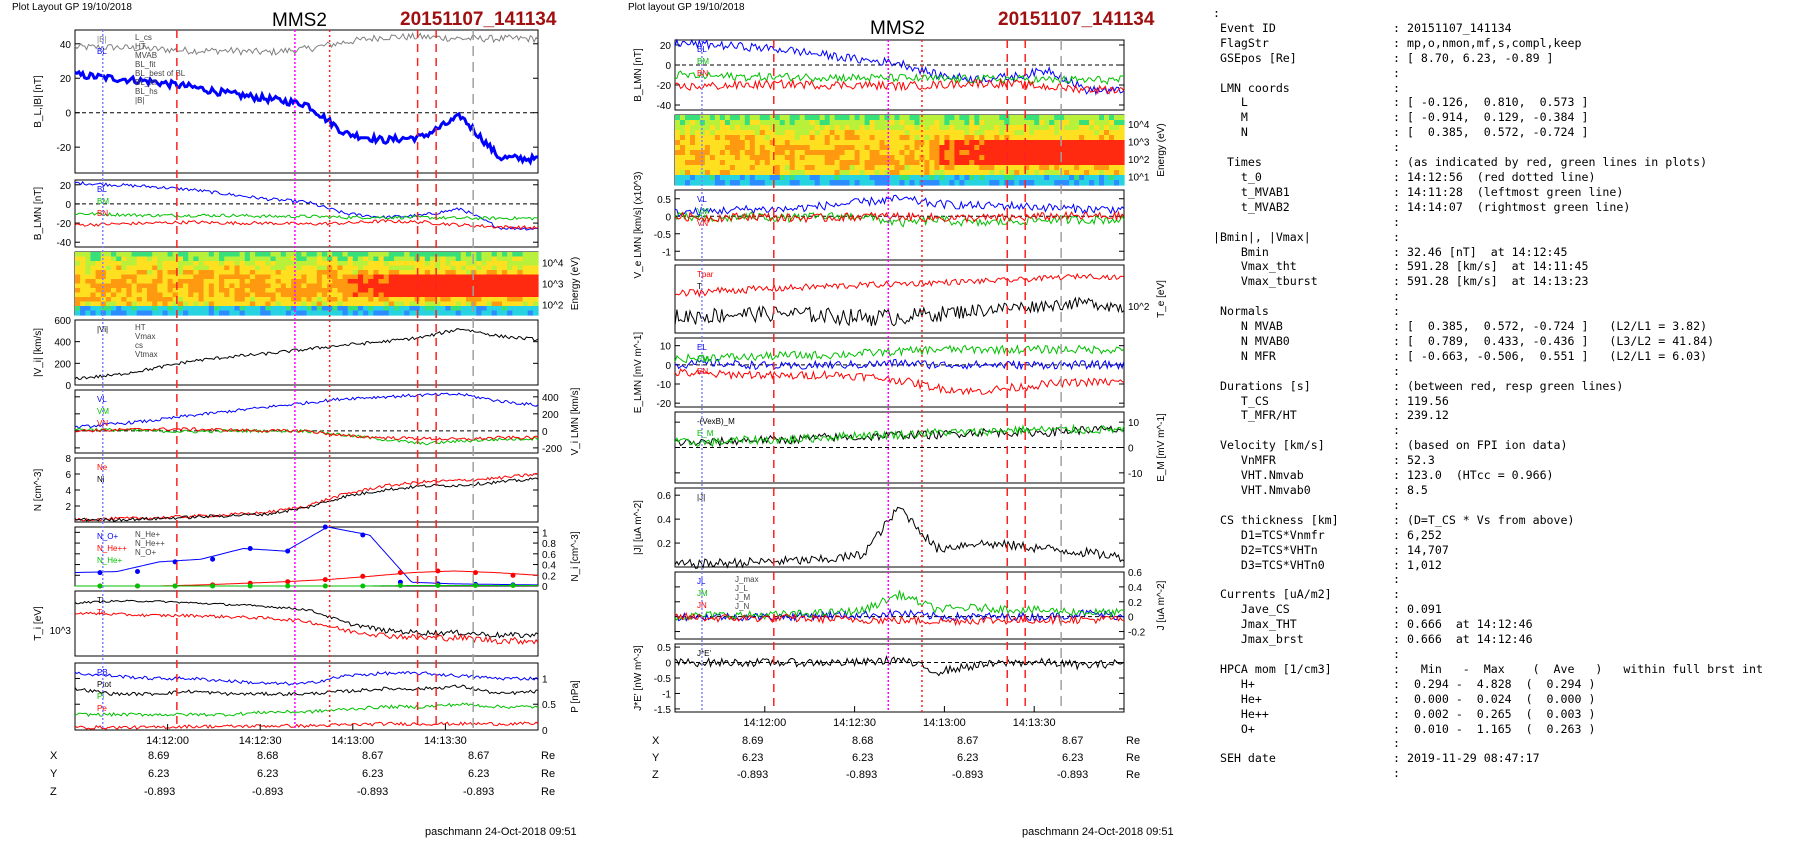 Image resolution: width=1804 pixels, height=841 pixels. Describe the element at coordinates (553, 264) in the screenshot. I see `y-tick-label: 10^4` at that location.